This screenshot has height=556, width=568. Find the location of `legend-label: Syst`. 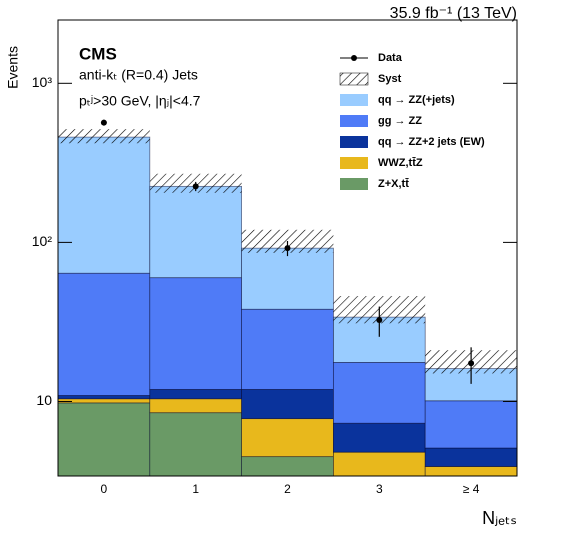

legend-label: Syst is located at coordinates (390, 79).